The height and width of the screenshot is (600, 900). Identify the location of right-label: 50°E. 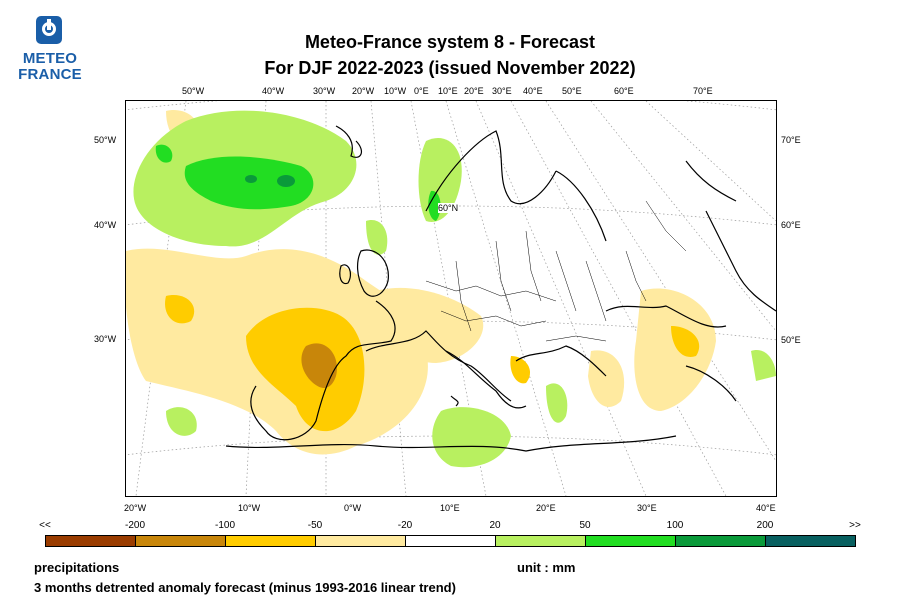
(791, 340).